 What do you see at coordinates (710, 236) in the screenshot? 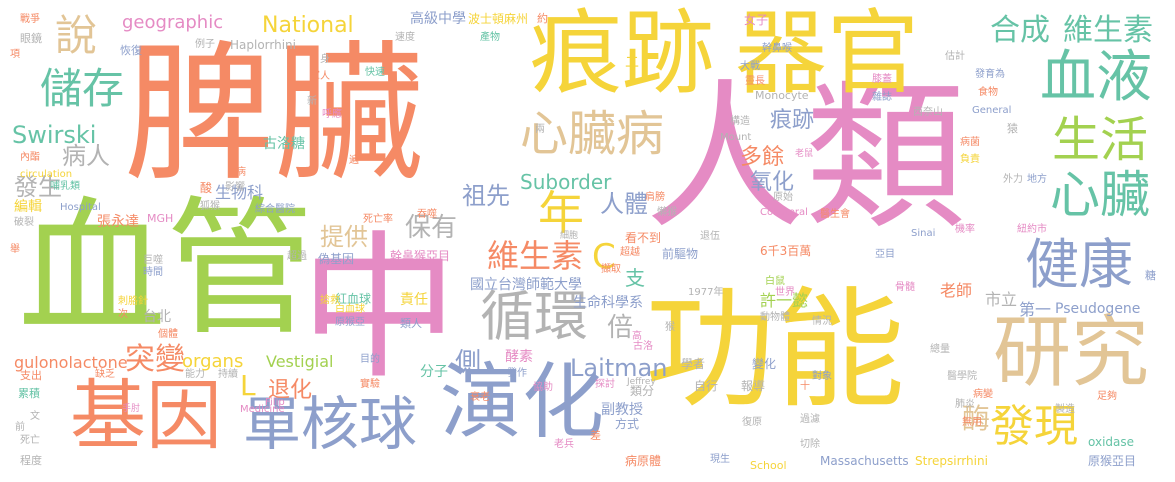
I see `word-tui-wu: 退伍` at bounding box center [710, 236].